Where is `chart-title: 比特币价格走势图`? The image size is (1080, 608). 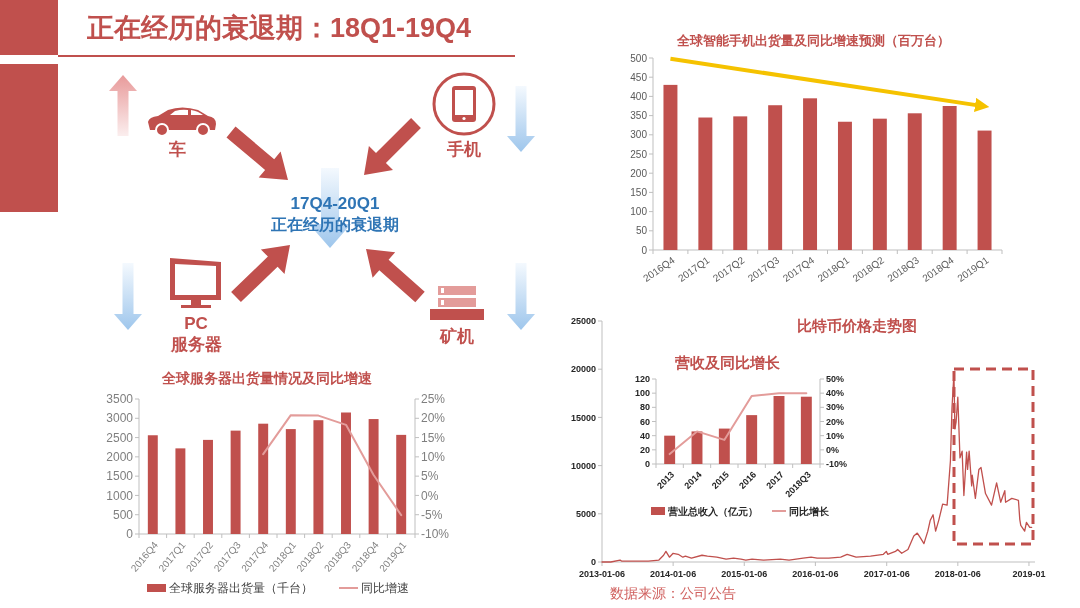
chart-title: 比特币价格走势图 is located at coordinates (857, 325).